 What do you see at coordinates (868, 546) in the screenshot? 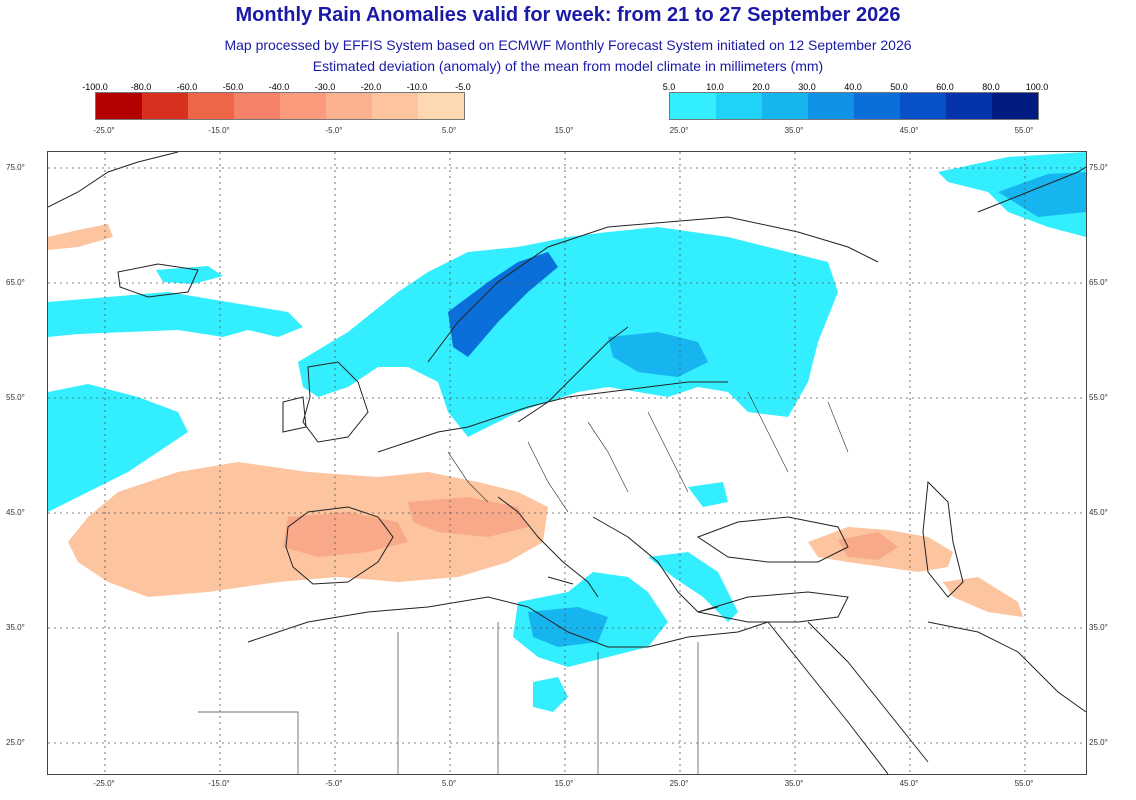
I see `dry-area-caucasus-inner` at bounding box center [868, 546].